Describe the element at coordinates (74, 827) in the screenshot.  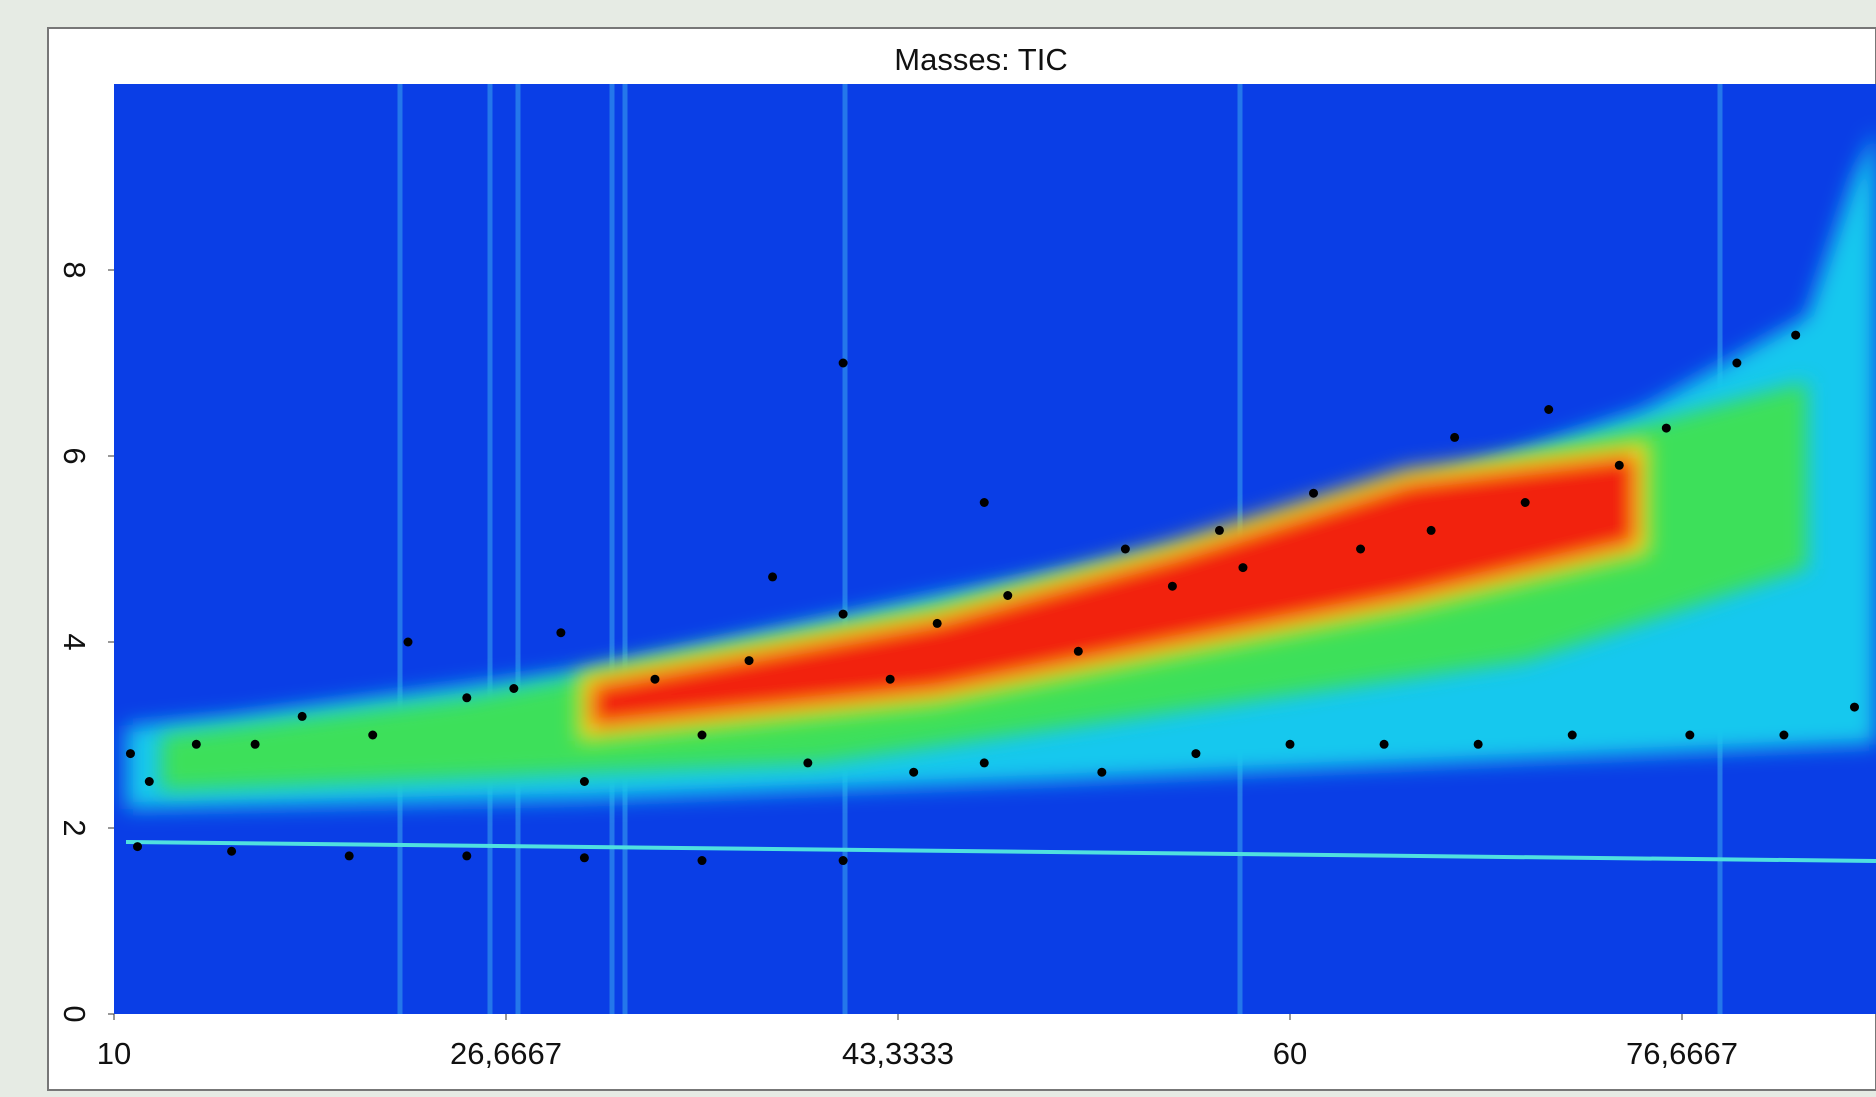
I see `y-tick-label: 2` at that location.